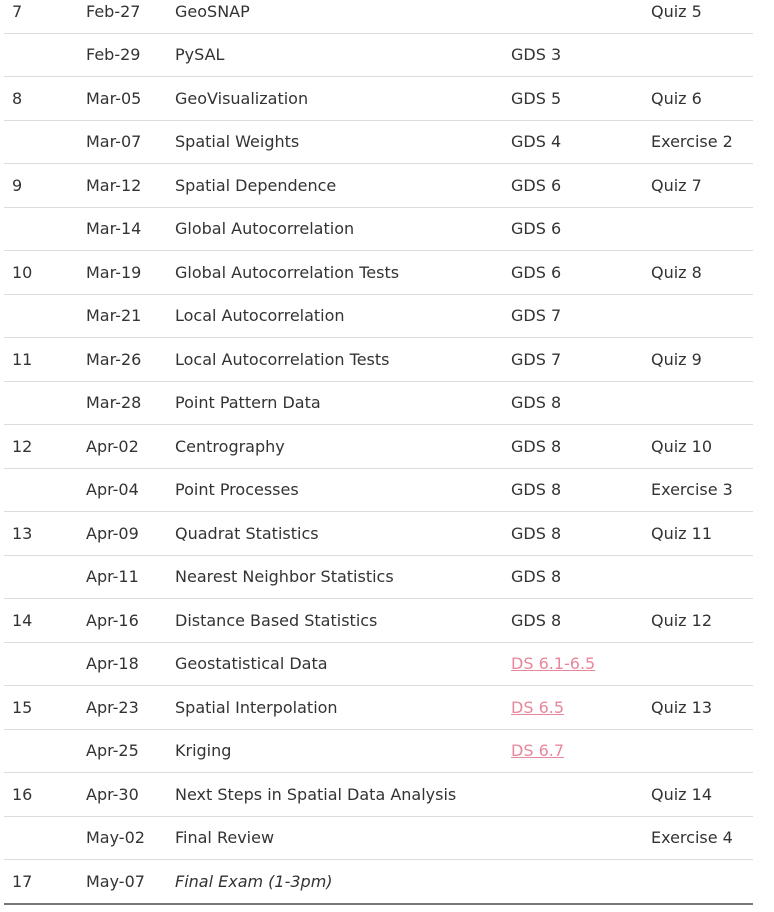  What do you see at coordinates (698, 794) in the screenshot?
I see `due-cell: Quiz 14` at bounding box center [698, 794].